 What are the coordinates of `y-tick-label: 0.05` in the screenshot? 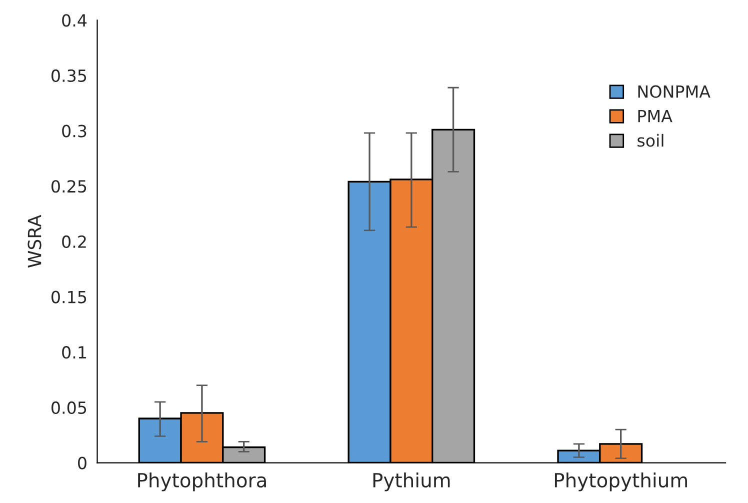 It's located at (69, 407).